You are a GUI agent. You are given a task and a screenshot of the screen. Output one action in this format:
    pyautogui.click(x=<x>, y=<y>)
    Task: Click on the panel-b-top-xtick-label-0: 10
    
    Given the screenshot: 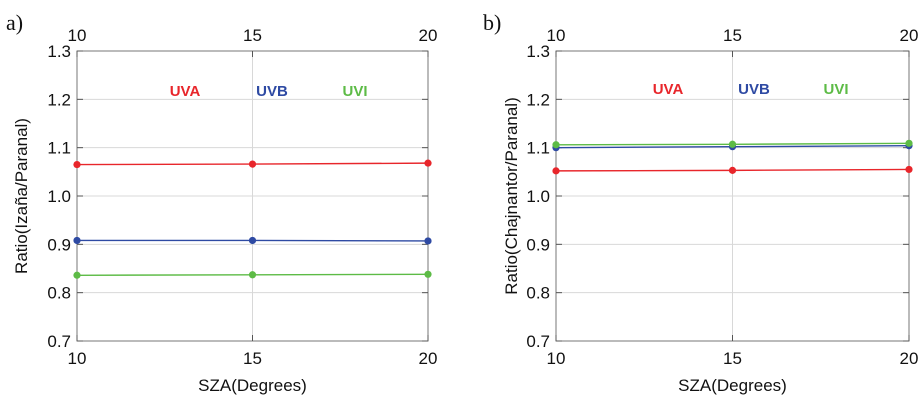 What is the action you would take?
    pyautogui.click(x=556, y=35)
    